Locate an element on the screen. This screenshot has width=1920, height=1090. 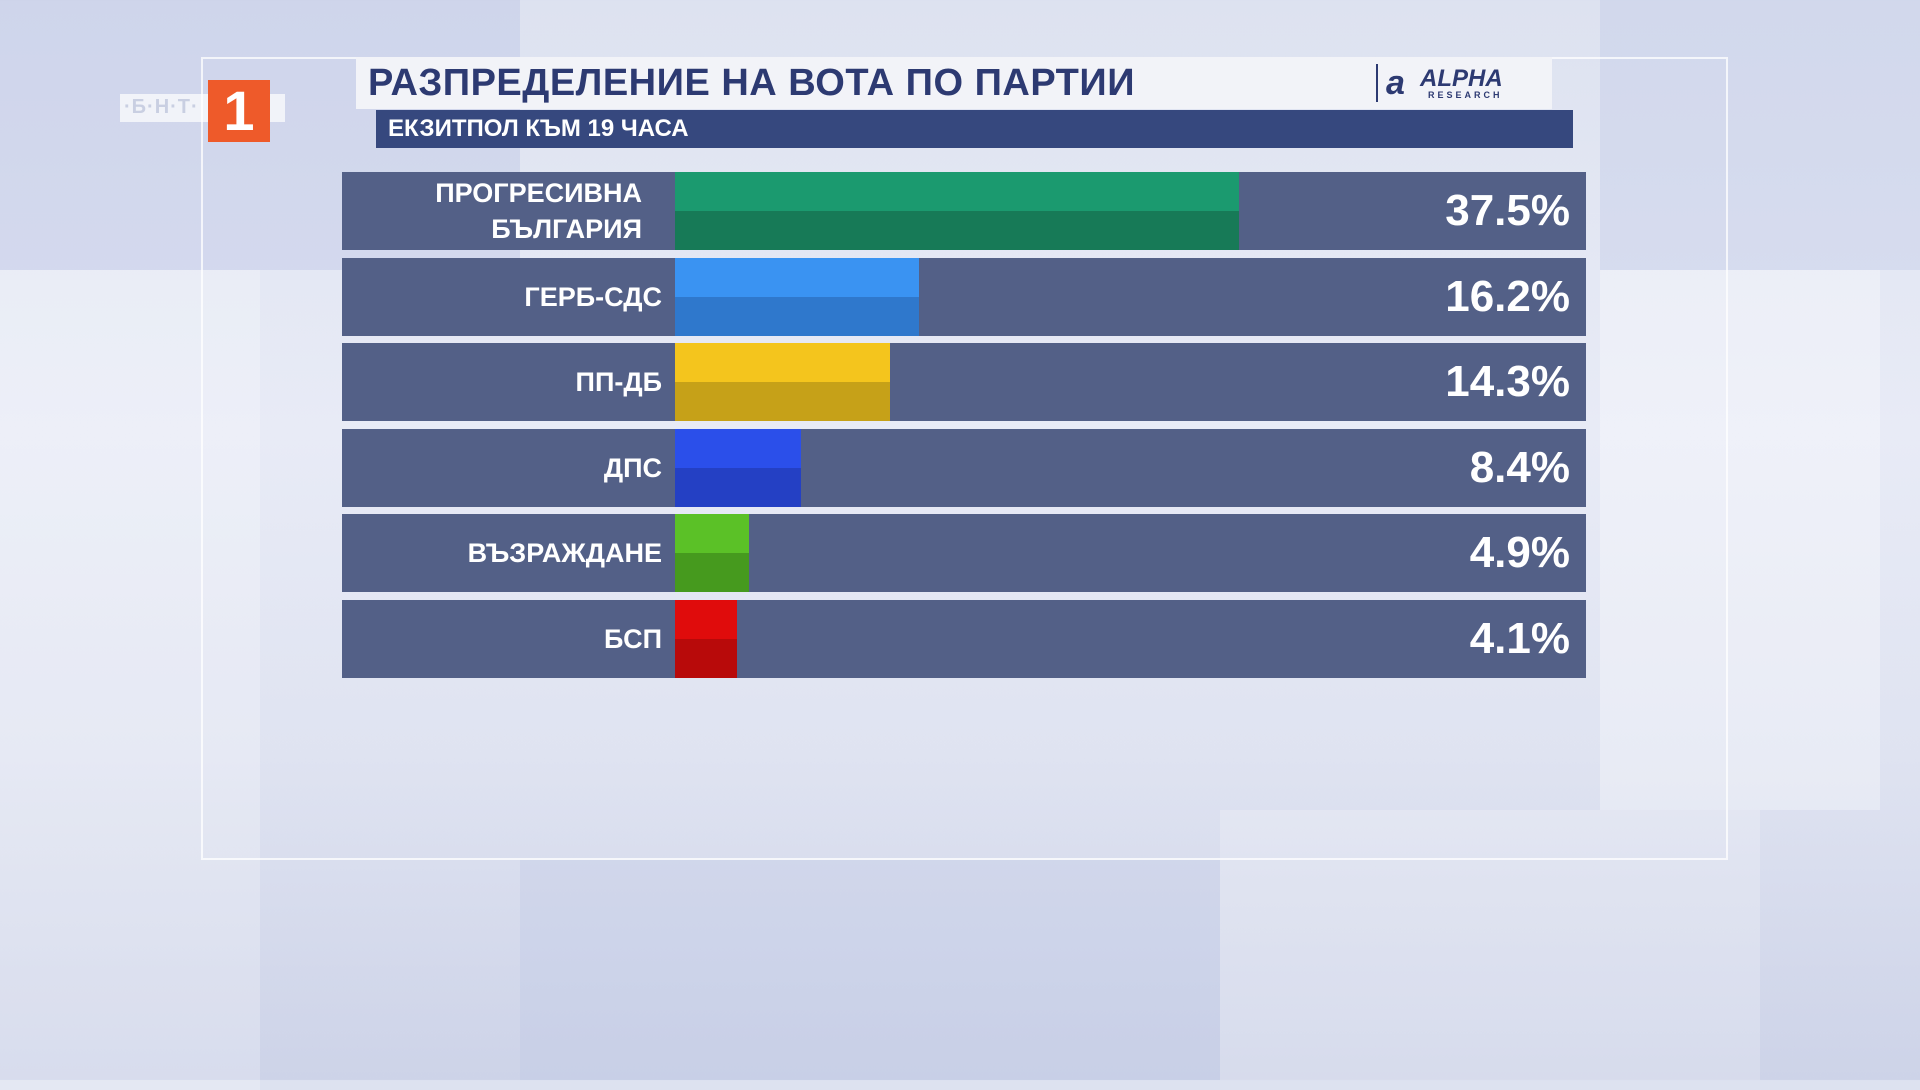
bnt-logo-text: ·Б·Н·Т· is located at coordinates (161, 107).